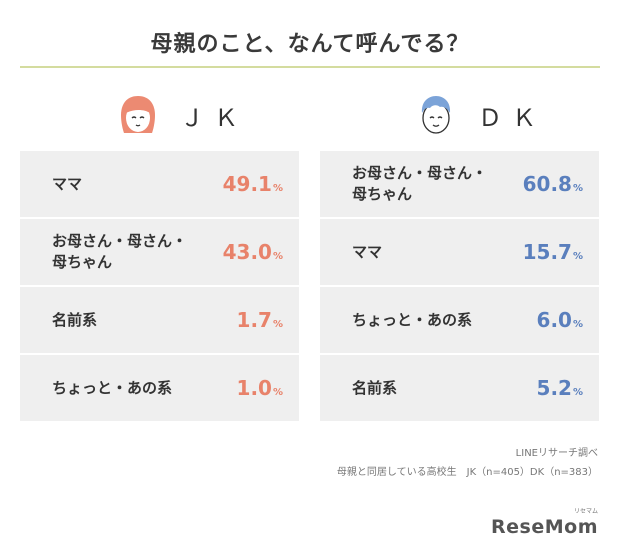 Image resolution: width=620 pixels, height=551 pixels. What do you see at coordinates (310, 67) in the screenshot?
I see `title-divider` at bounding box center [310, 67].